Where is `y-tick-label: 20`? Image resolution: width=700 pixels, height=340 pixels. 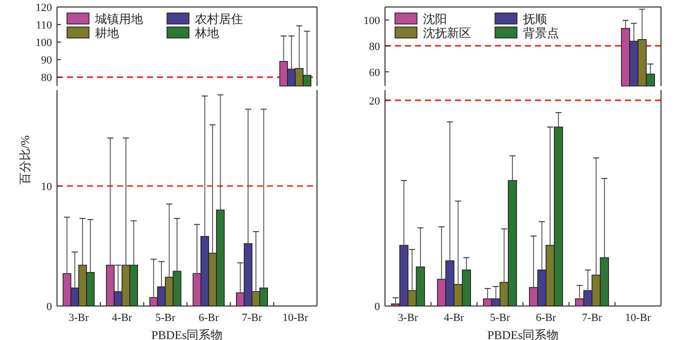 y-tick-label: 20 is located at coordinates (374, 101).